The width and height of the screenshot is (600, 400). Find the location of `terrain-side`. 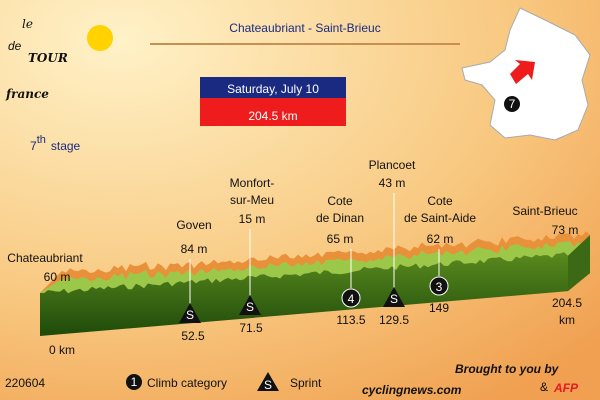

terrain-side is located at coordinates (579, 263).